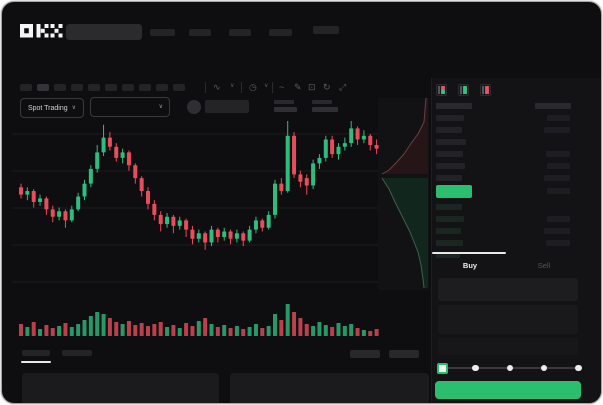 The image size is (603, 405). I want to click on chart-toolbar: ∿ ∨ ◷ ∨ ~ ✎ ⊡ ↻ ⤢, so click(216, 88).